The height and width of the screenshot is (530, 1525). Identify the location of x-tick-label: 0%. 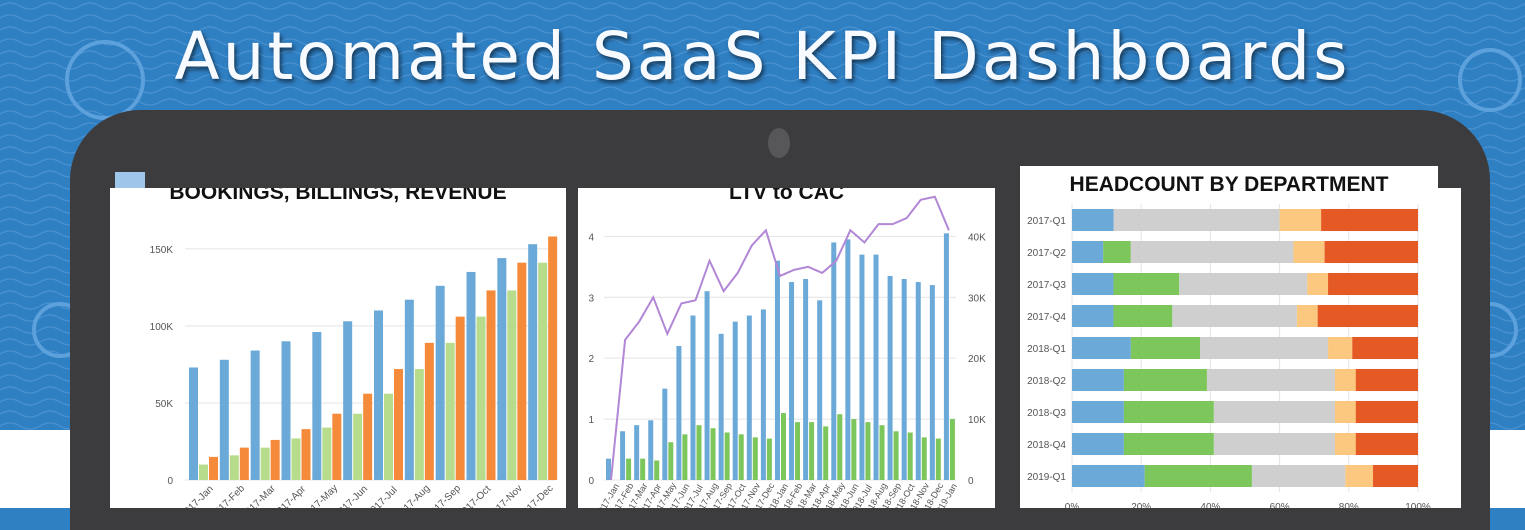
(1072, 505).